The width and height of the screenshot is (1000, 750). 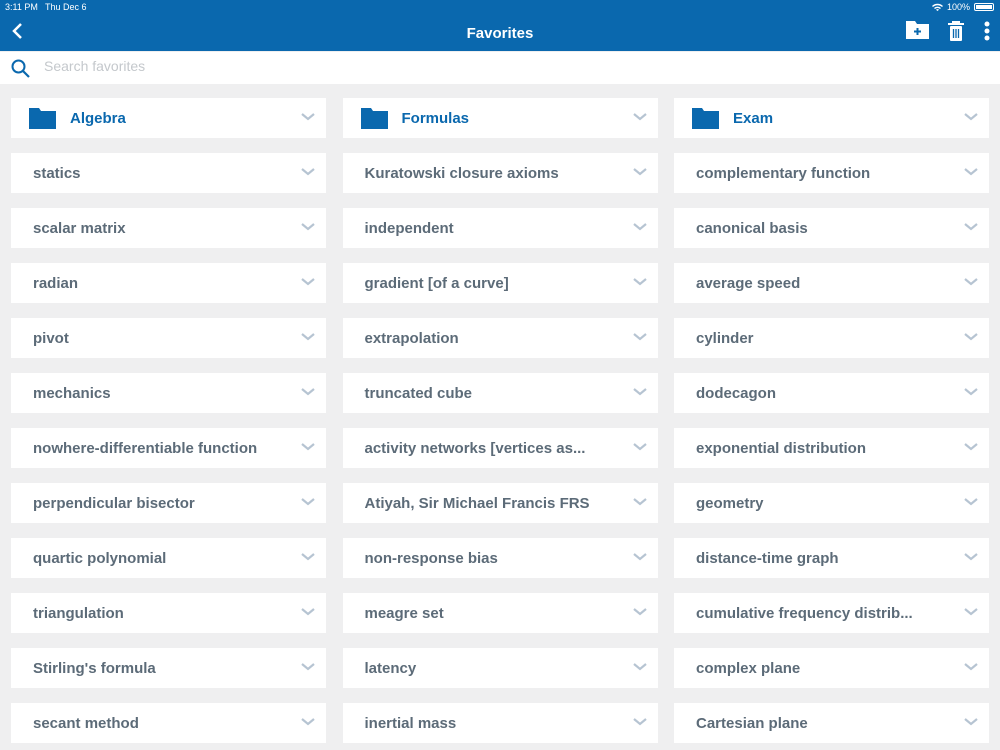 What do you see at coordinates (168, 228) in the screenshot?
I see `favorite-item: scalar matrix` at bounding box center [168, 228].